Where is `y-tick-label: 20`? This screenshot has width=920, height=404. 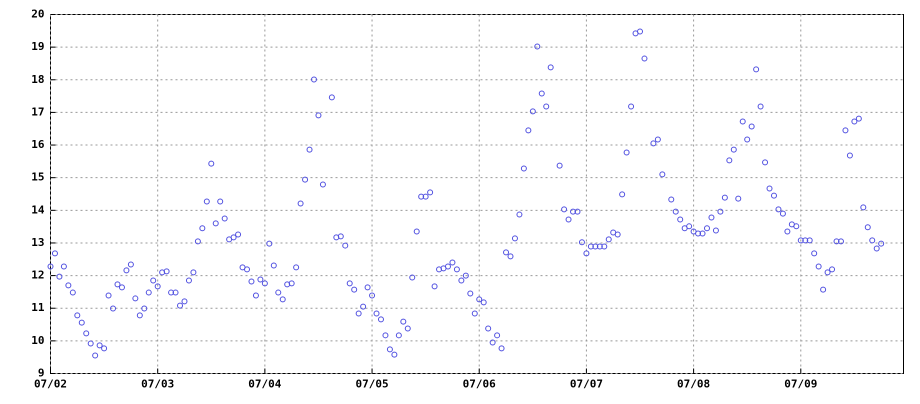 y-tick-label: 20 is located at coordinates (37, 14).